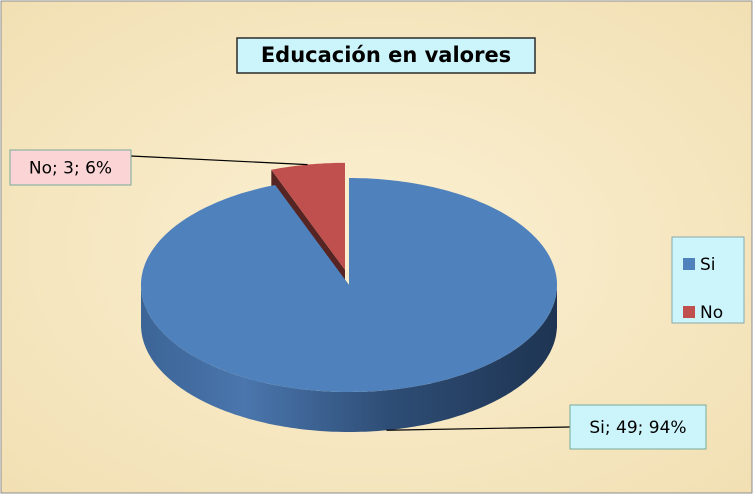 Image resolution: width=753 pixels, height=494 pixels. Describe the element at coordinates (308, 216) in the screenshot. I see `pie-slice` at that location.